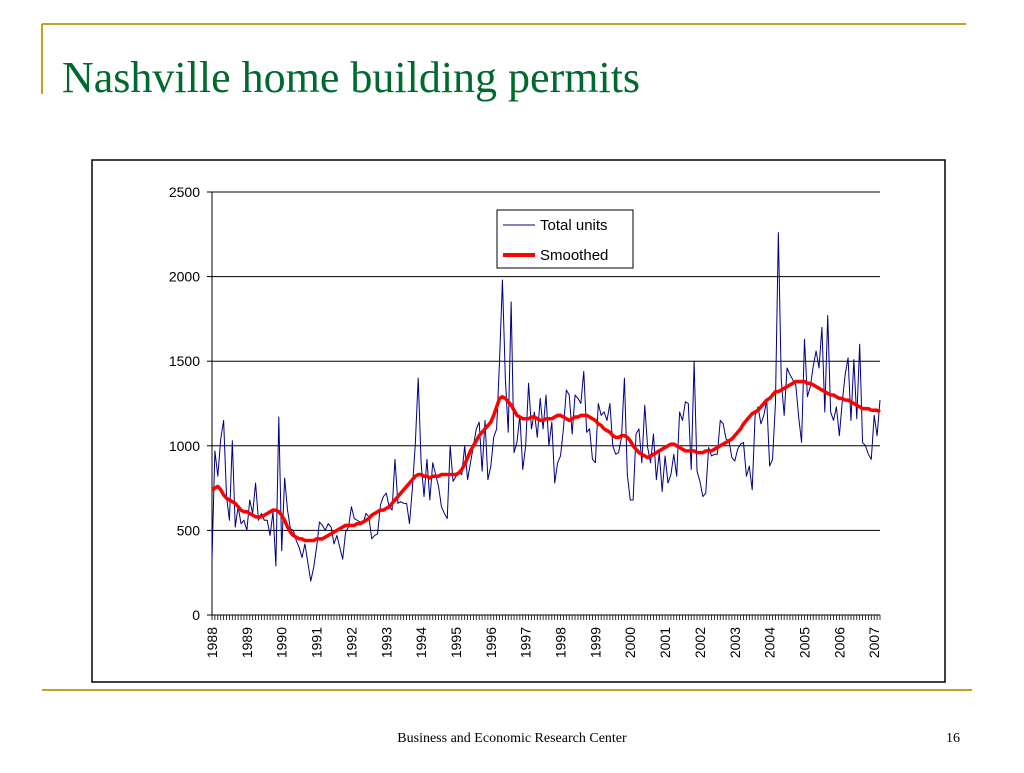 This screenshot has height=773, width=1024. What do you see at coordinates (574, 255) in the screenshot?
I see `legend-label: Smoothed` at bounding box center [574, 255].